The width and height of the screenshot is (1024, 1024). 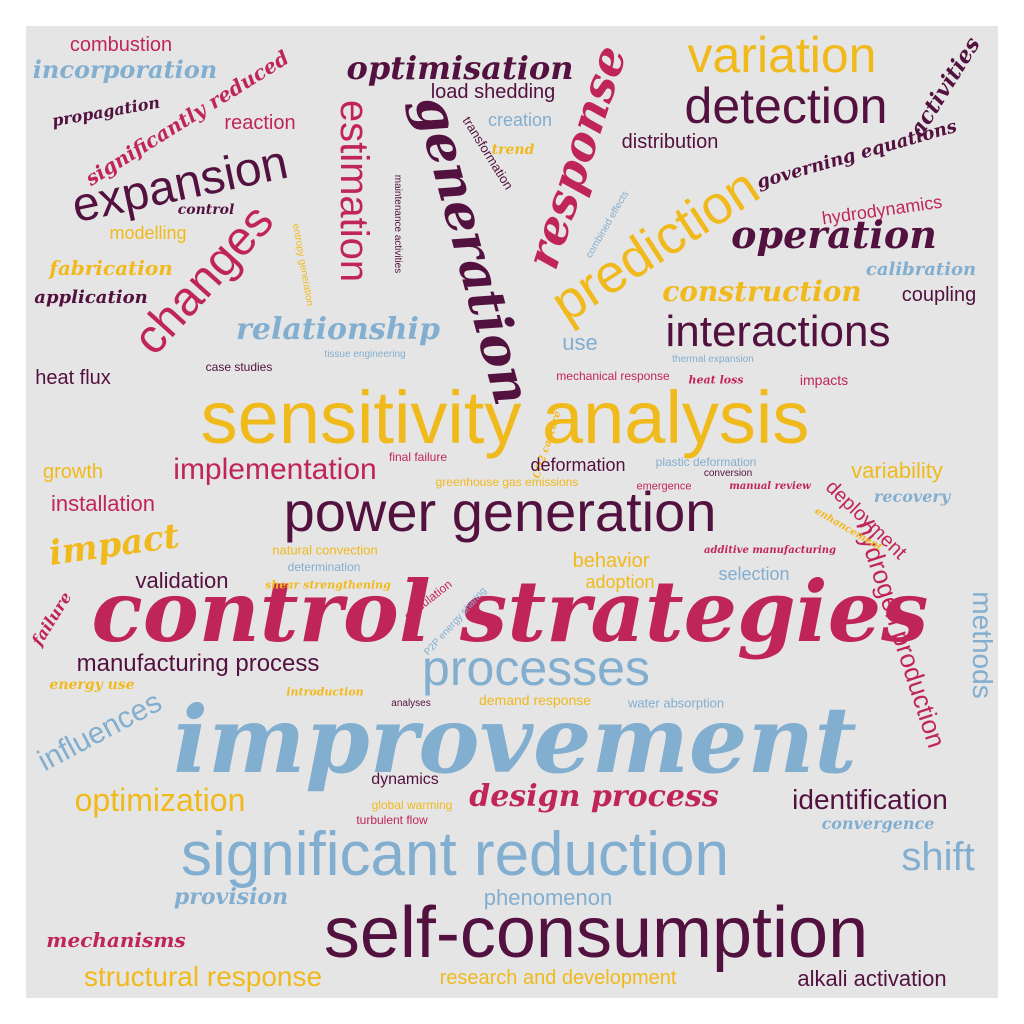 I want to click on word-demand-response: demand response, so click(x=535, y=700).